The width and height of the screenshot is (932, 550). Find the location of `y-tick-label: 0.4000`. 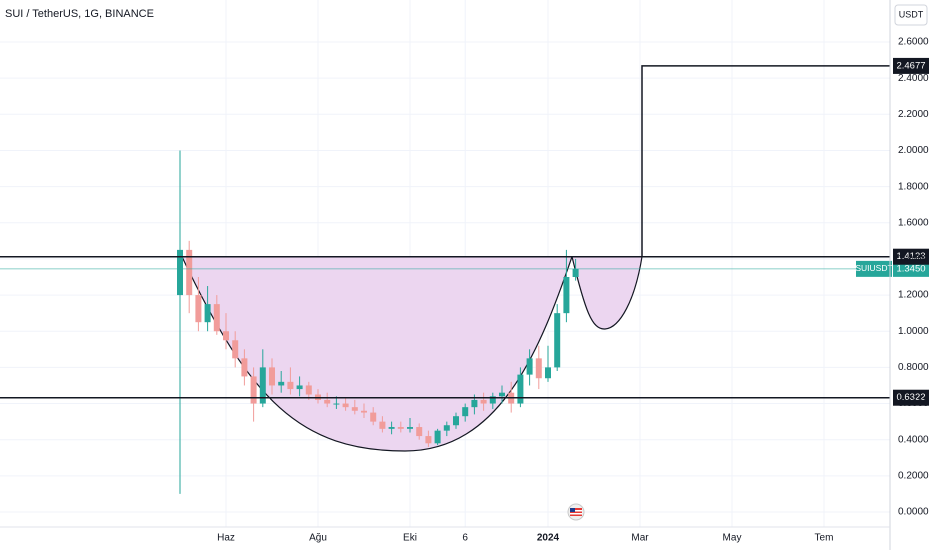

y-tick-label: 0.4000 is located at coordinates (913, 439).